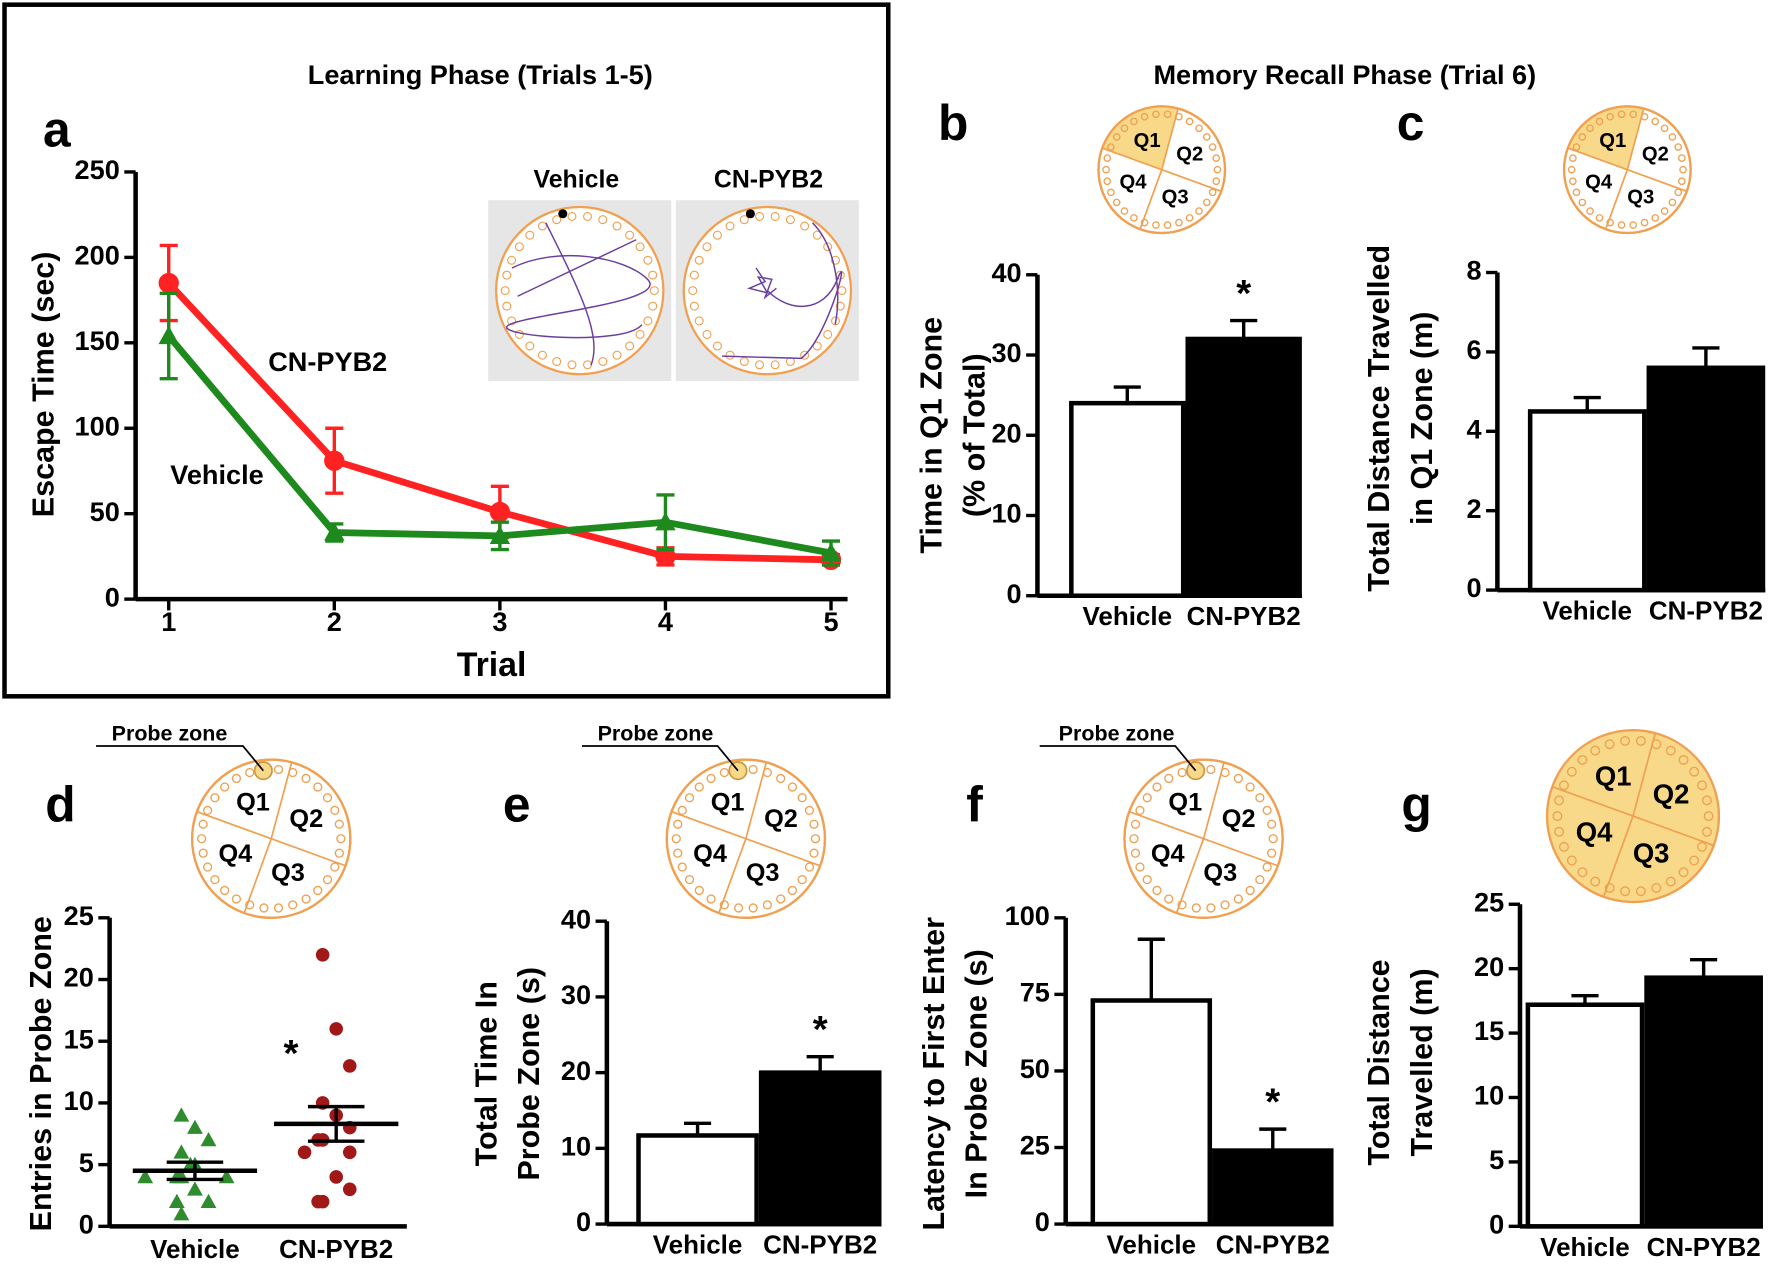  I want to click on series-label: CN-PYB2, so click(327, 361).